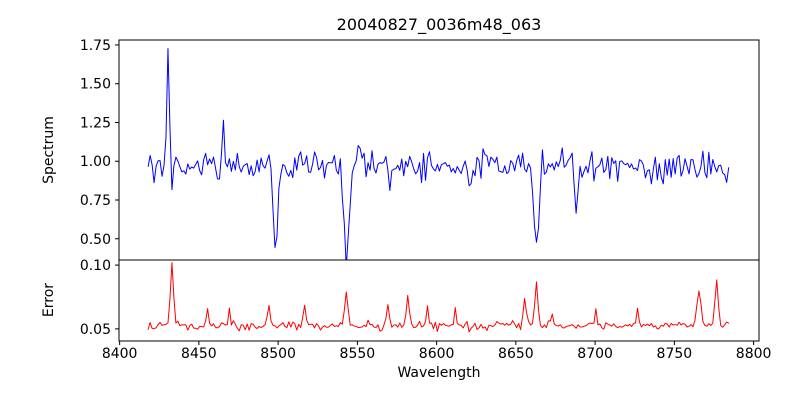 This screenshot has width=800, height=400. Describe the element at coordinates (95, 266) in the screenshot. I see `error-y-tick-label: 0.10` at that location.